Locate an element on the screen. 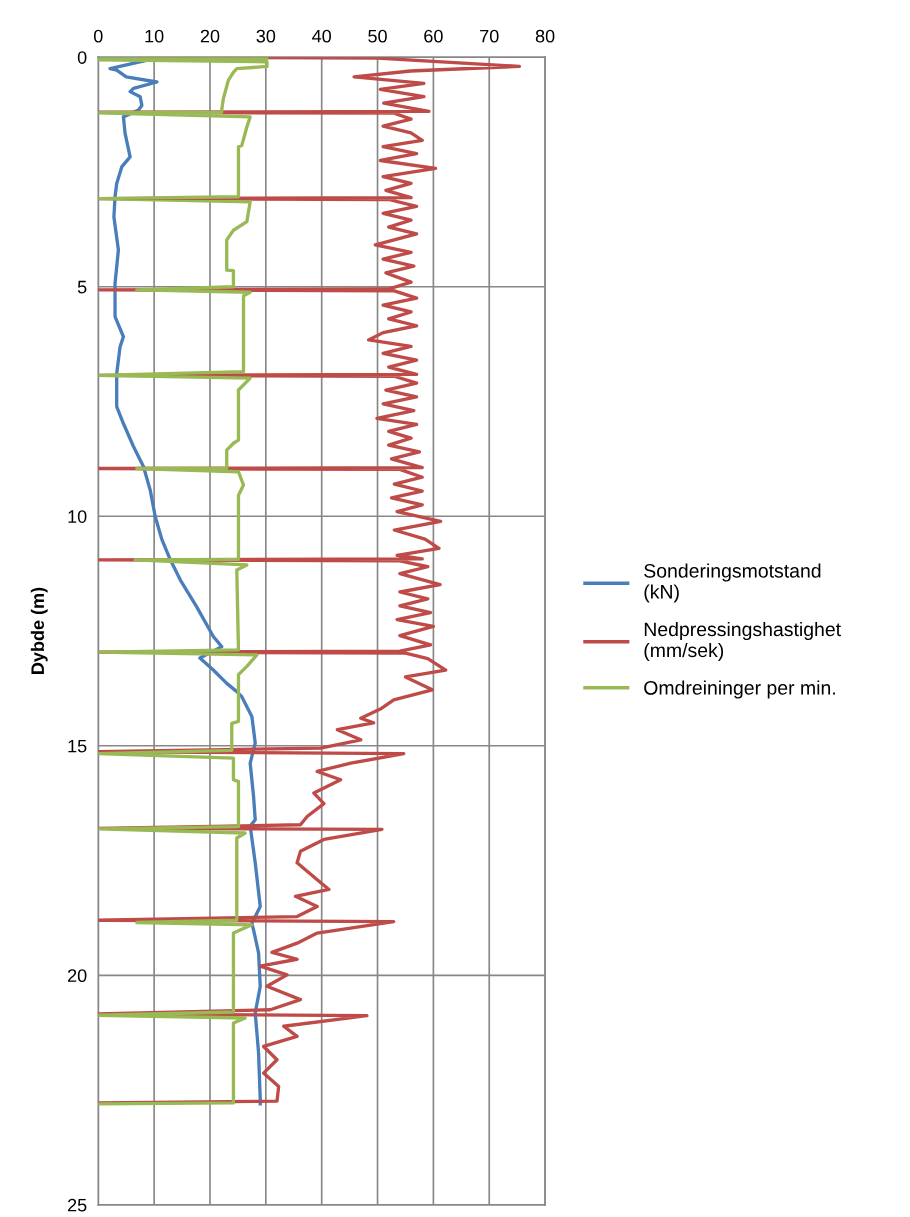 This screenshot has height=1217, width=910. y-tick-label: 15 is located at coordinates (77, 746).